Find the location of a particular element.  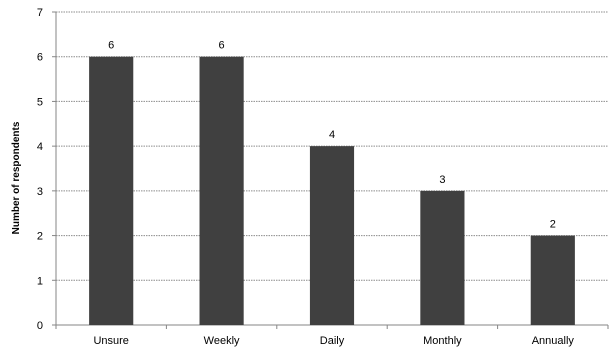

x-tick-label: Weekly is located at coordinates (222, 341).